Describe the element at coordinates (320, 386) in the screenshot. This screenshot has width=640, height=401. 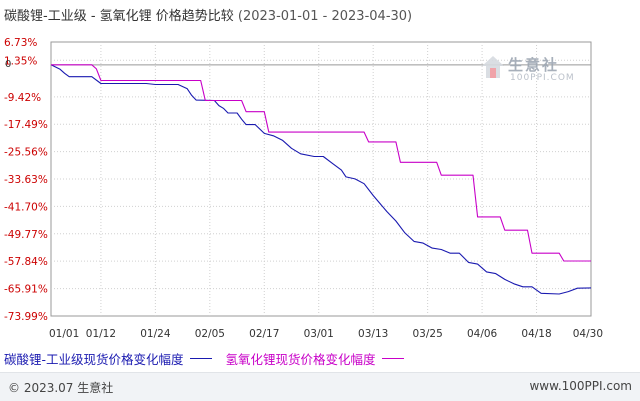
I see `footer-bar: © 2023.07 生意社 www.100PPI.com` at that location.